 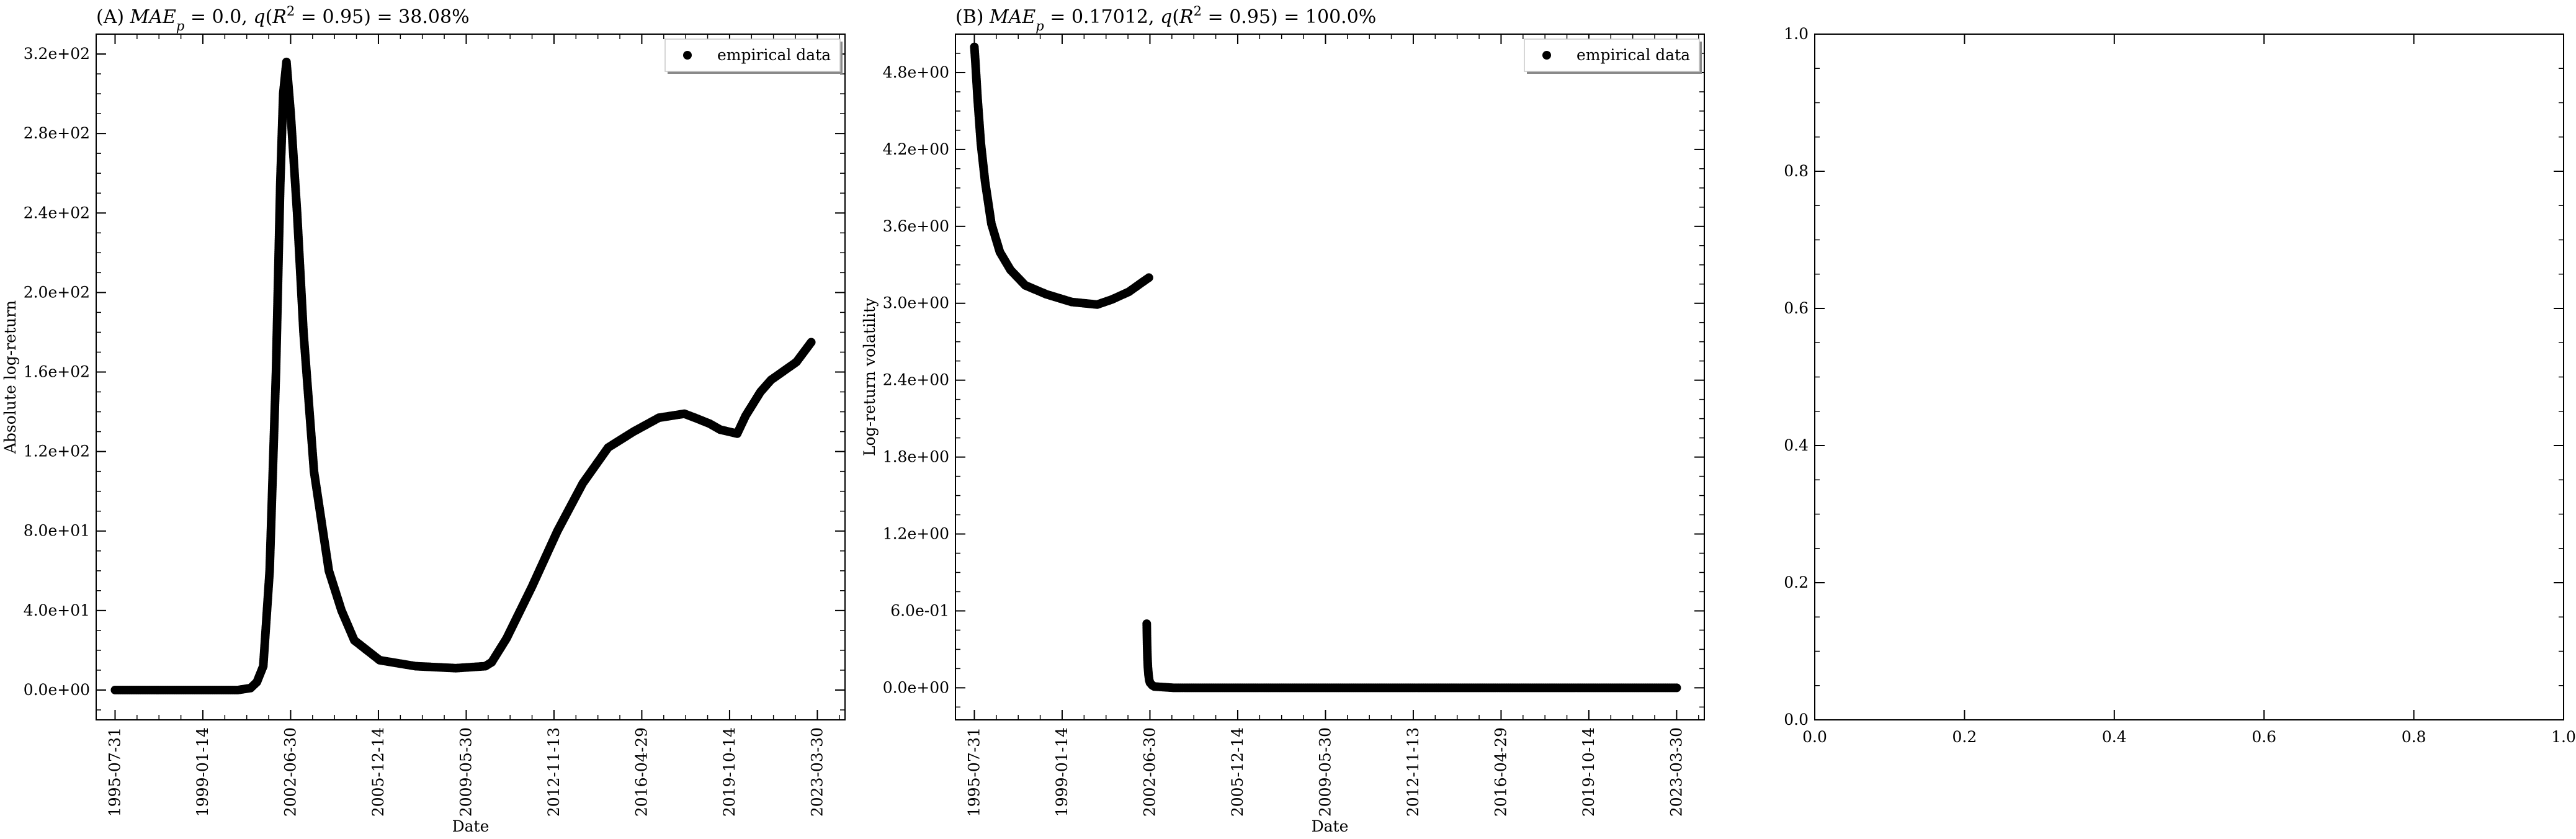 I want to click on y-tick-label: 1.8e+00, so click(x=916, y=457).